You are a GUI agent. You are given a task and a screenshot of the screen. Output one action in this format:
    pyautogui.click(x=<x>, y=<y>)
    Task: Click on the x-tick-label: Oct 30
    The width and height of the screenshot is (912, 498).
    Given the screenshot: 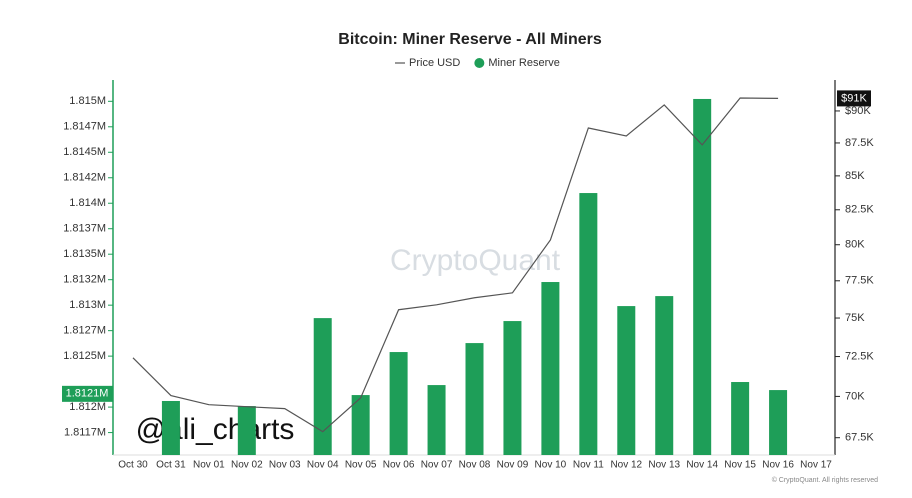 What is the action you would take?
    pyautogui.click(x=133, y=465)
    